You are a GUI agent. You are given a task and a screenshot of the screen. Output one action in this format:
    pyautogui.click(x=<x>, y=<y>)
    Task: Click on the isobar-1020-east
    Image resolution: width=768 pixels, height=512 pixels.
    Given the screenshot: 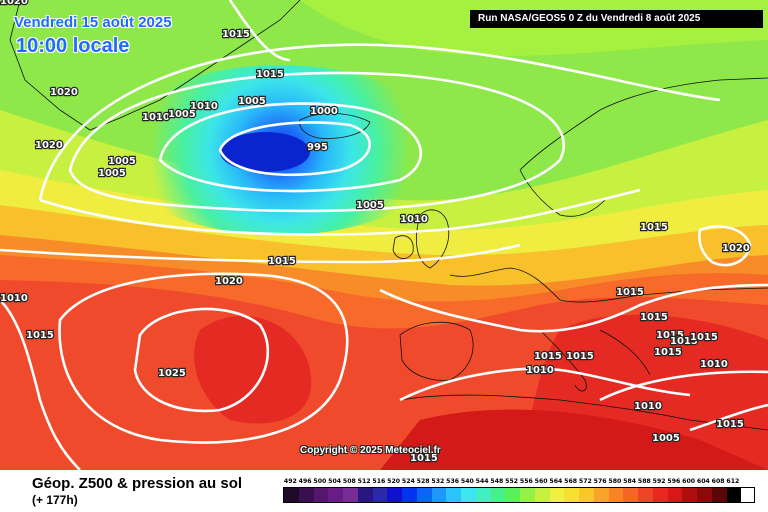 What is the action you would take?
    pyautogui.click(x=725, y=246)
    